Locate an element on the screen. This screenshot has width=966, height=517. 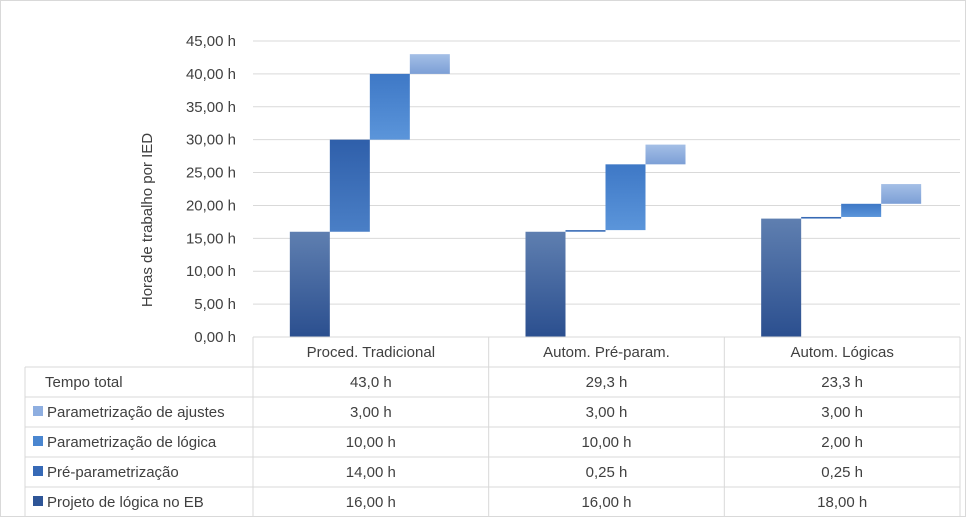
table-cell: 18,00 h is located at coordinates (842, 502).